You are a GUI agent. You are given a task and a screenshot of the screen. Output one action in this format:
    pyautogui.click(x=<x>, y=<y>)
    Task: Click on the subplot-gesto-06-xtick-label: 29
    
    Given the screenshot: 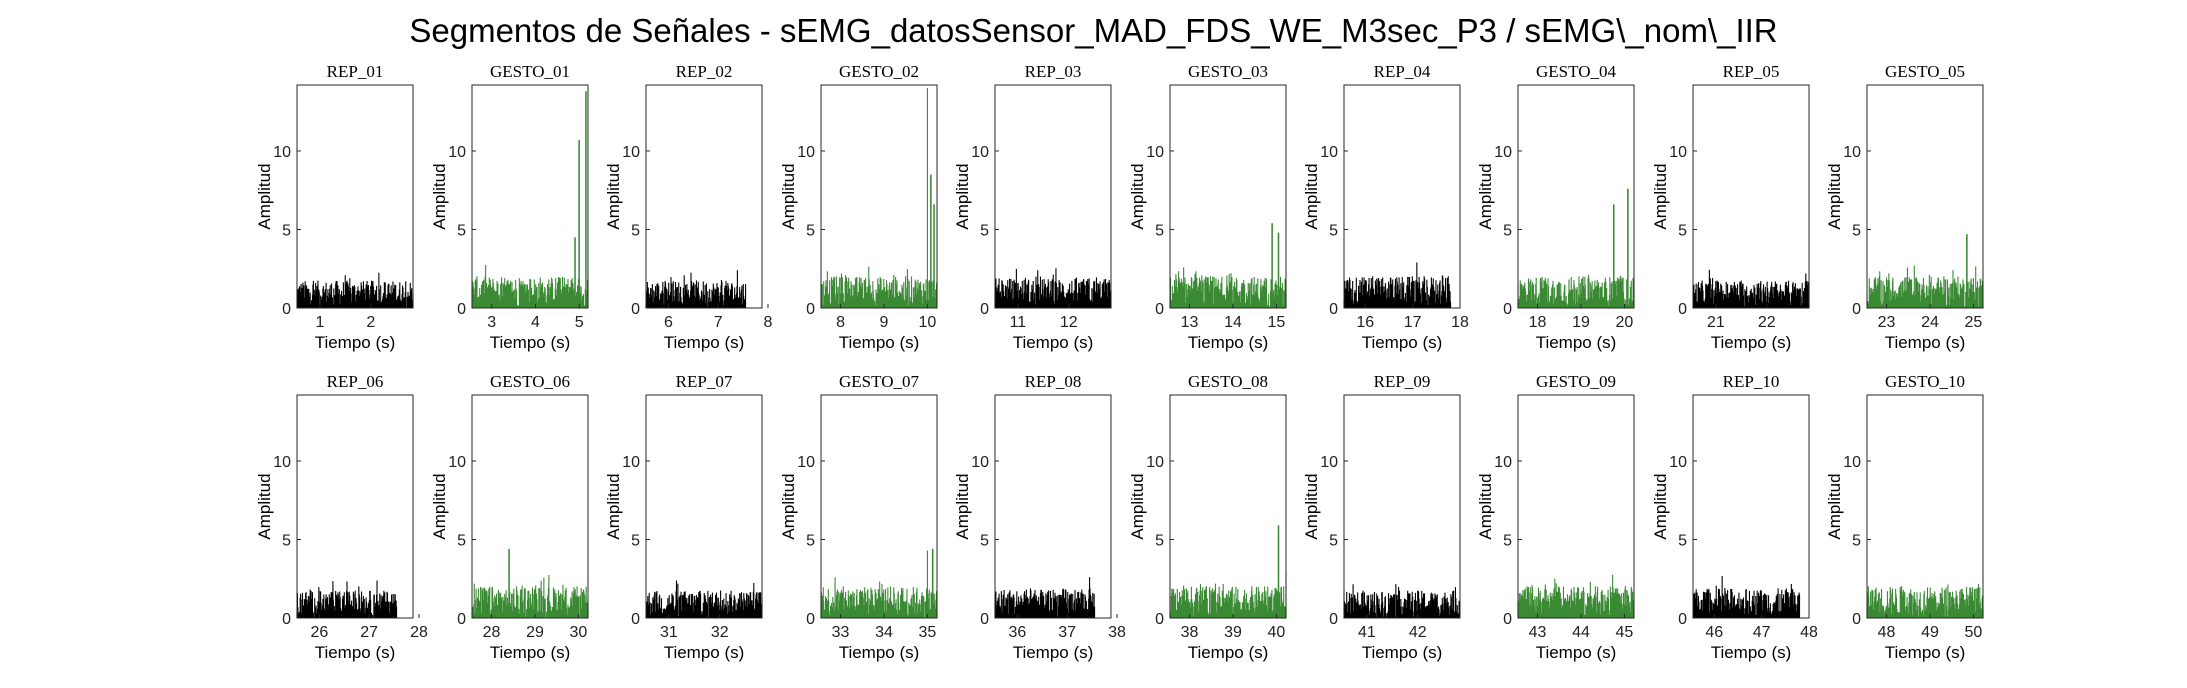 What is the action you would take?
    pyautogui.click(x=535, y=632)
    